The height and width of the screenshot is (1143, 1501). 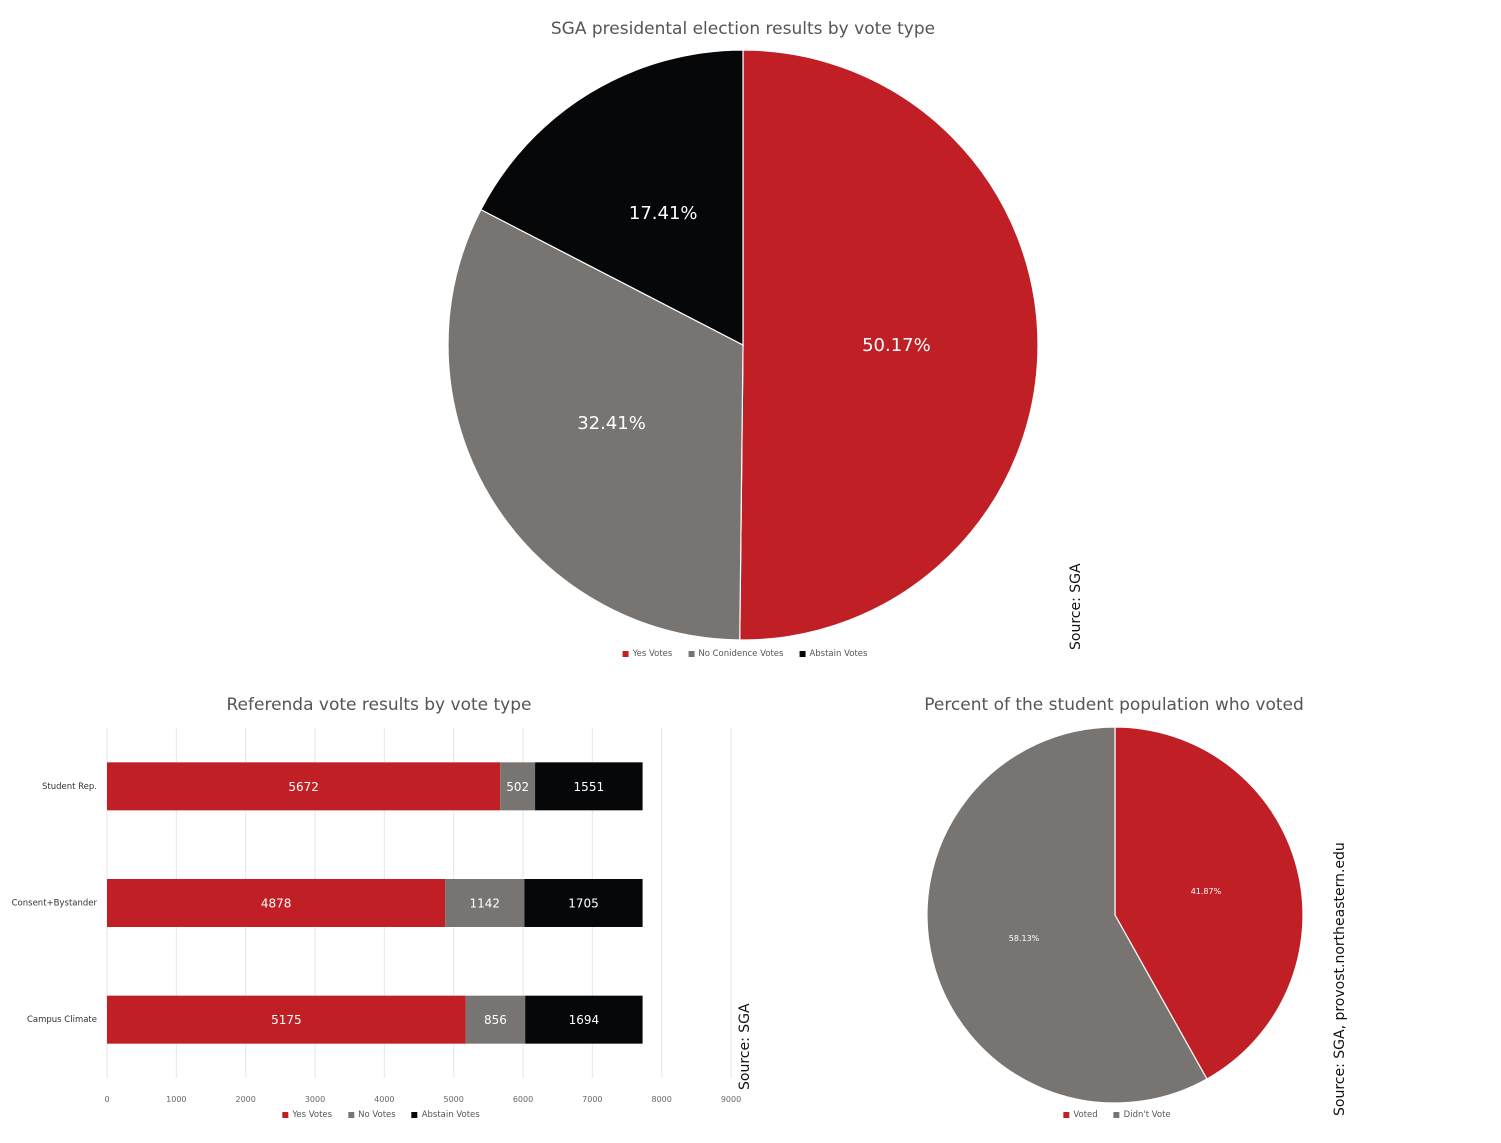 What do you see at coordinates (731, 1099) in the screenshot?
I see `x-tick-label: 9000` at bounding box center [731, 1099].